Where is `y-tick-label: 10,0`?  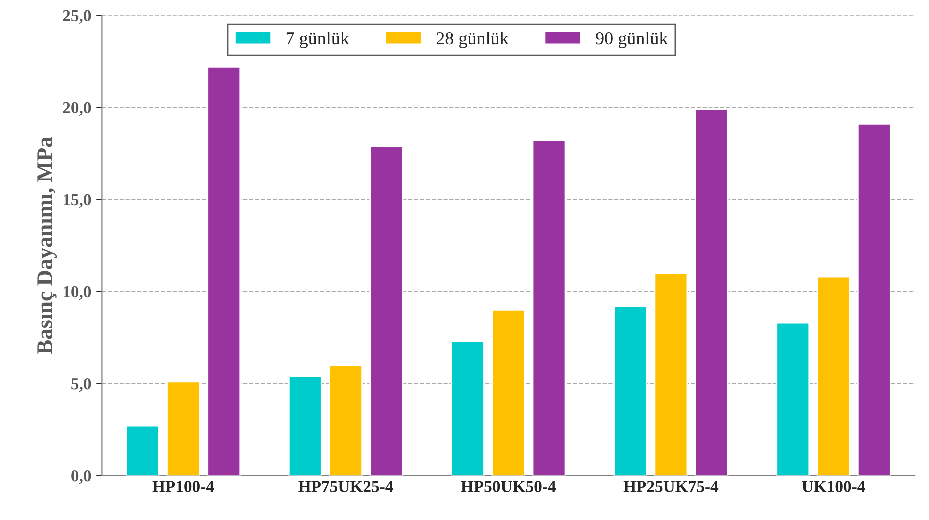 y-tick-label: 10,0 is located at coordinates (78, 293).